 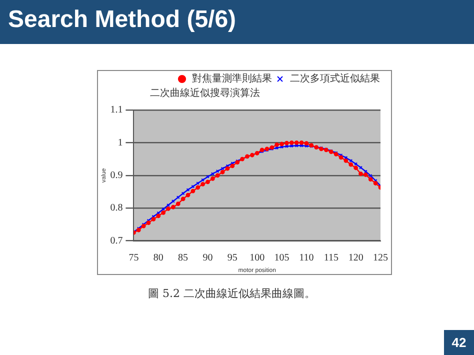 What do you see at coordinates (116, 176) in the screenshot?
I see `y-tick-label: 0.9` at bounding box center [116, 176].